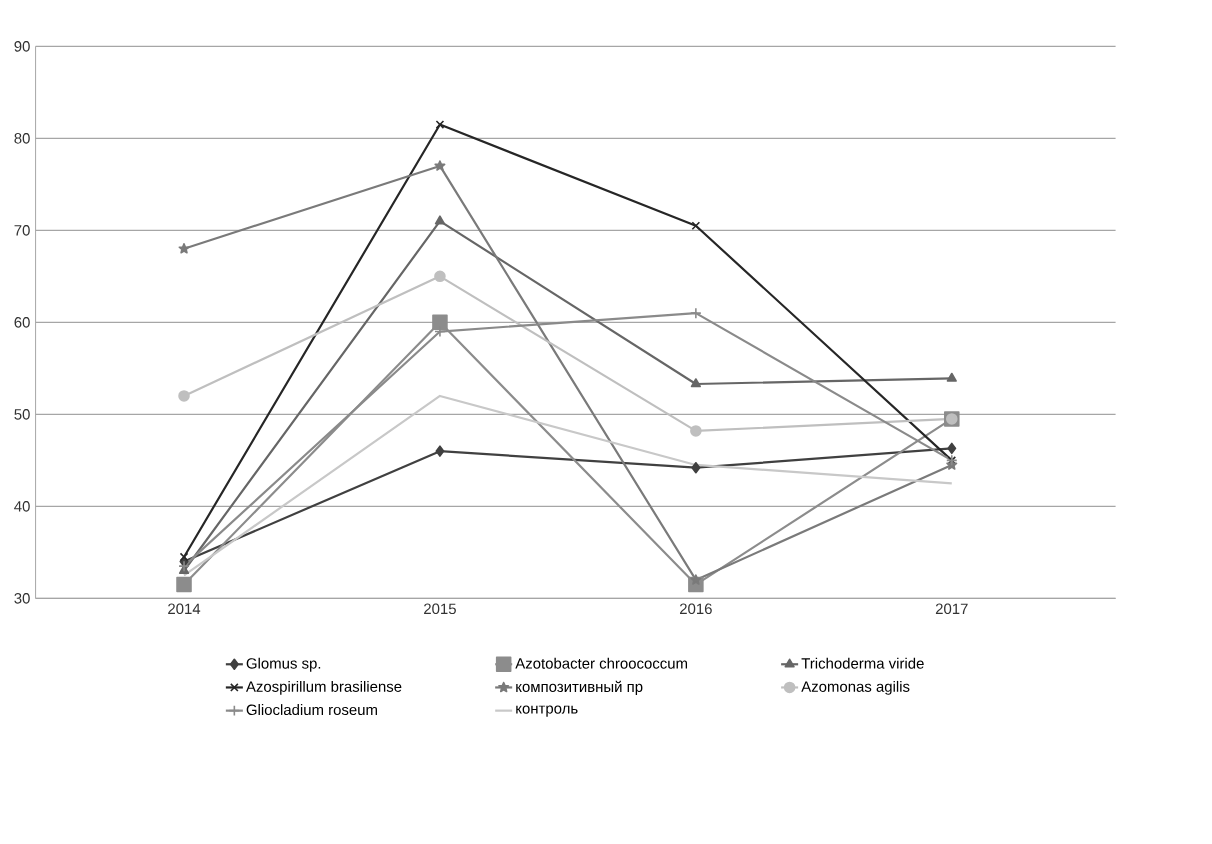 This screenshot has width=1212, height=844. What do you see at coordinates (440, 609) in the screenshot?
I see `x-tick-label: 2015` at bounding box center [440, 609].